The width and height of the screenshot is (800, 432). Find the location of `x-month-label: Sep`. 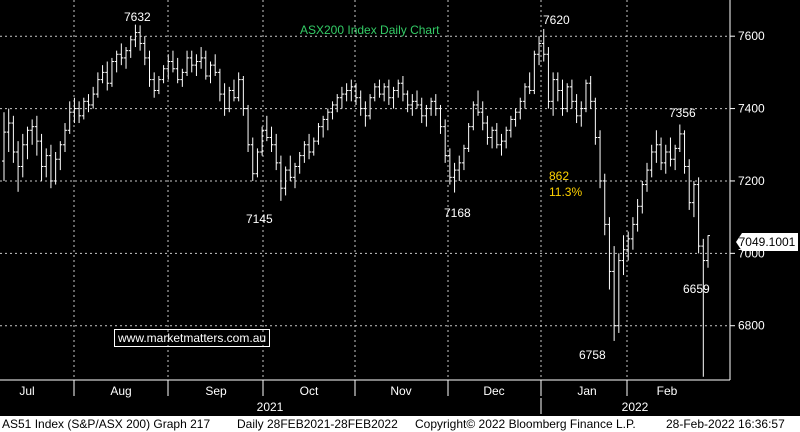

x-month-label: Sep is located at coordinates (216, 391).